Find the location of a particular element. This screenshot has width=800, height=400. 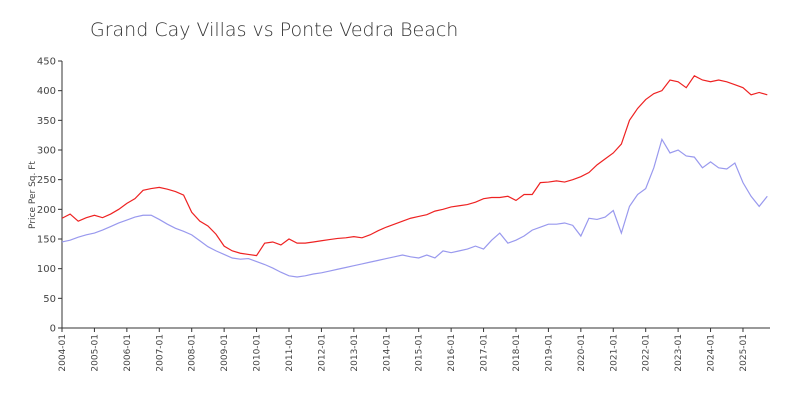

x-tick-label: 2006-01 is located at coordinates (128, 353).